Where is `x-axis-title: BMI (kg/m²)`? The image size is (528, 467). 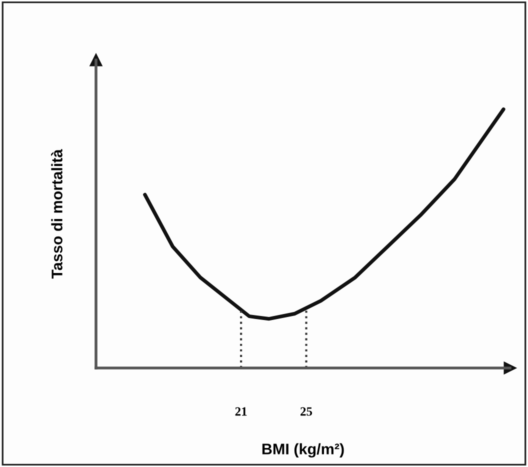
x-axis-title: BMI (kg/m²) is located at coordinates (303, 450).